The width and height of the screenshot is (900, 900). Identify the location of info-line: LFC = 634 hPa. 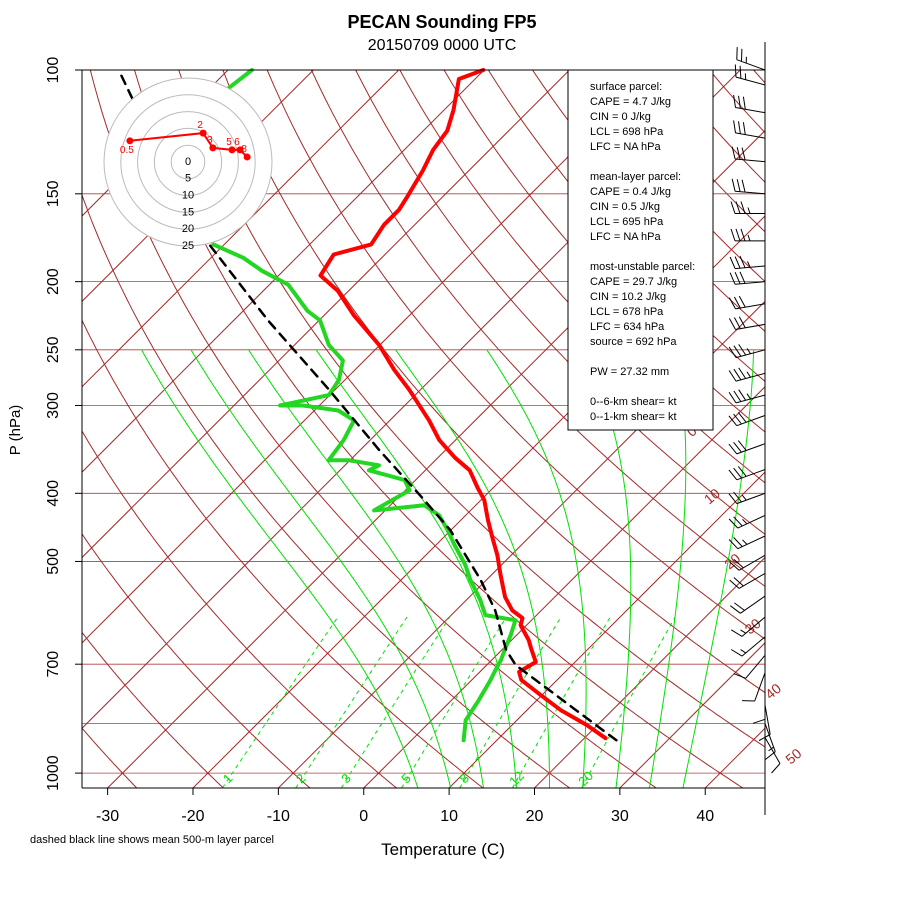
(627, 327).